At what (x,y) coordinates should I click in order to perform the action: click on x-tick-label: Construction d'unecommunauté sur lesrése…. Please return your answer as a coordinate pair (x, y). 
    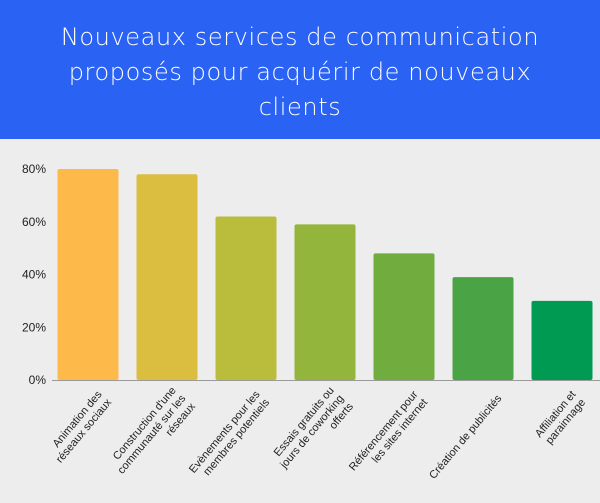
    Looking at the image, I should click on (152, 434).